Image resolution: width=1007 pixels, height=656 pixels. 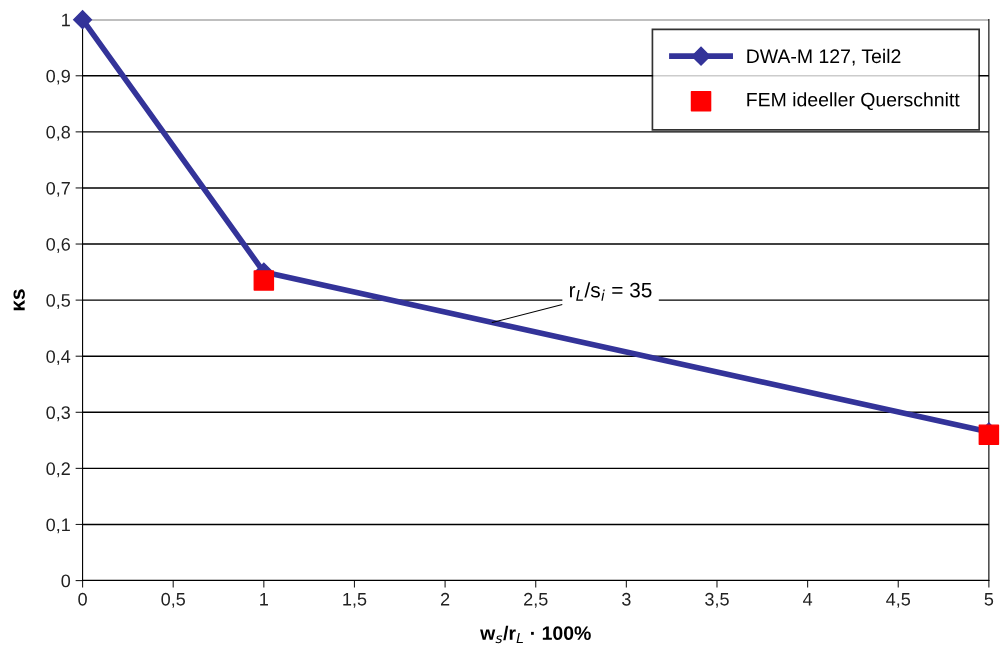 I want to click on y-tick-label: 0,2, so click(x=58, y=470).